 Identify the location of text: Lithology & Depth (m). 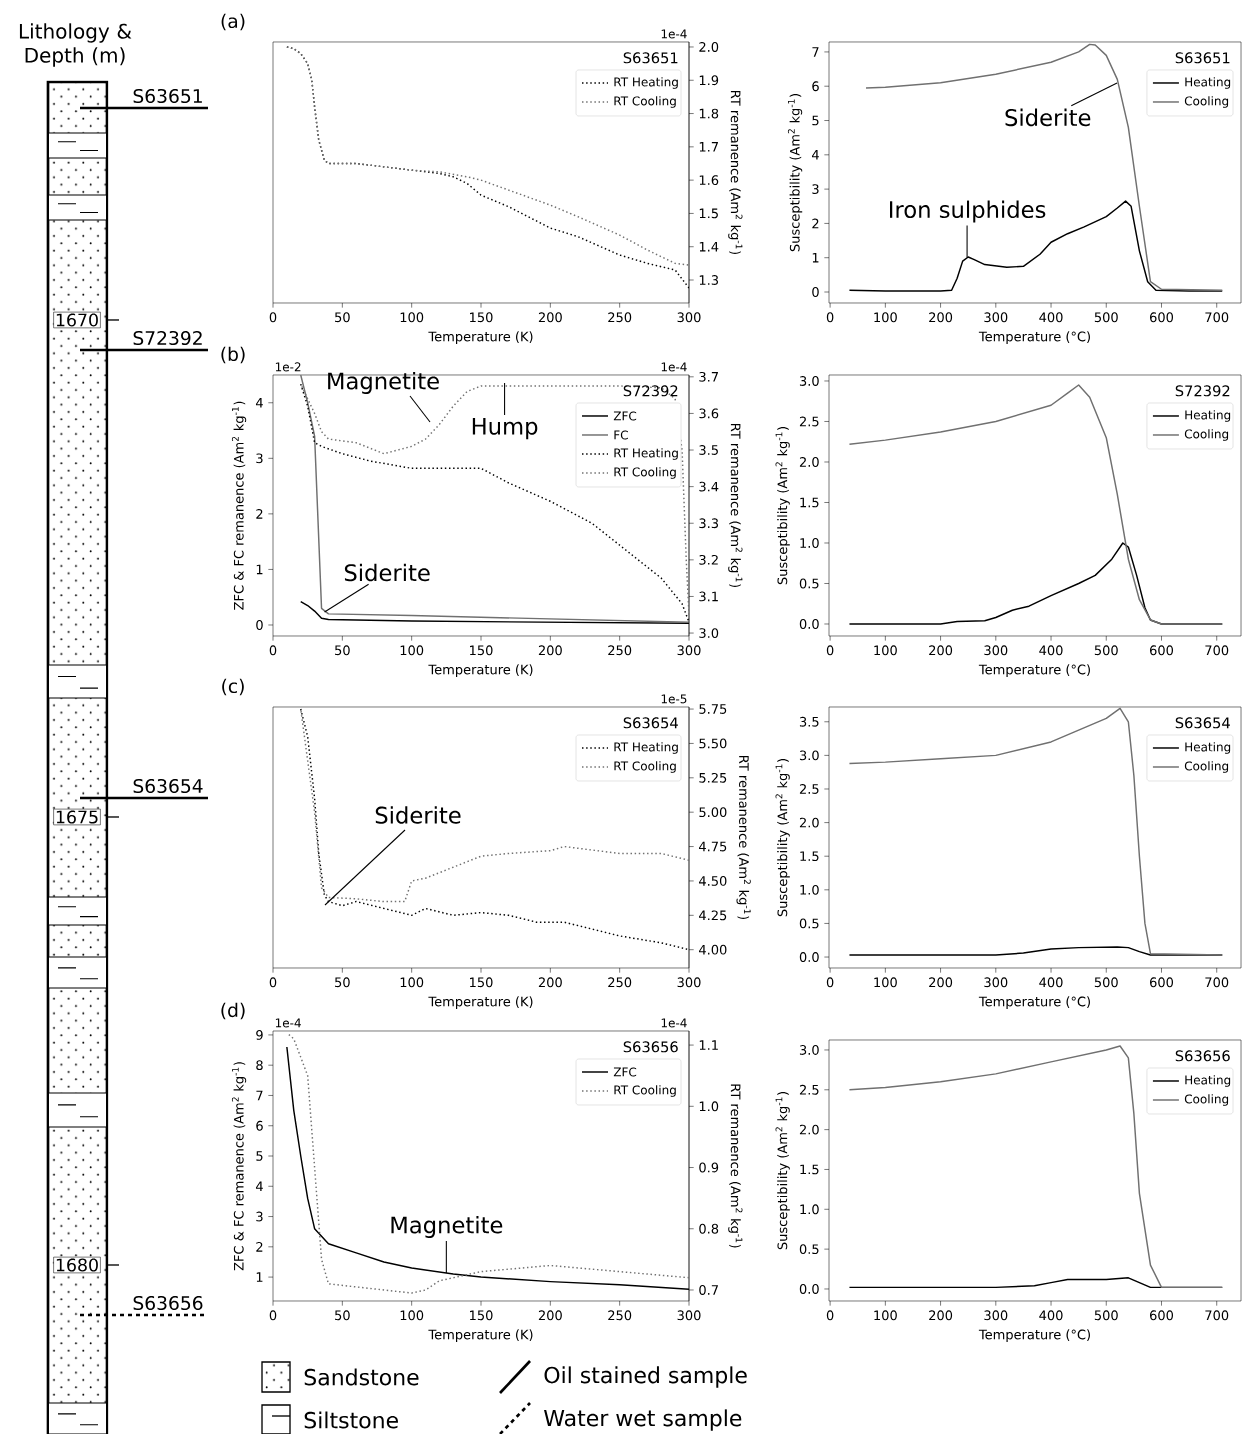
(75, 45).